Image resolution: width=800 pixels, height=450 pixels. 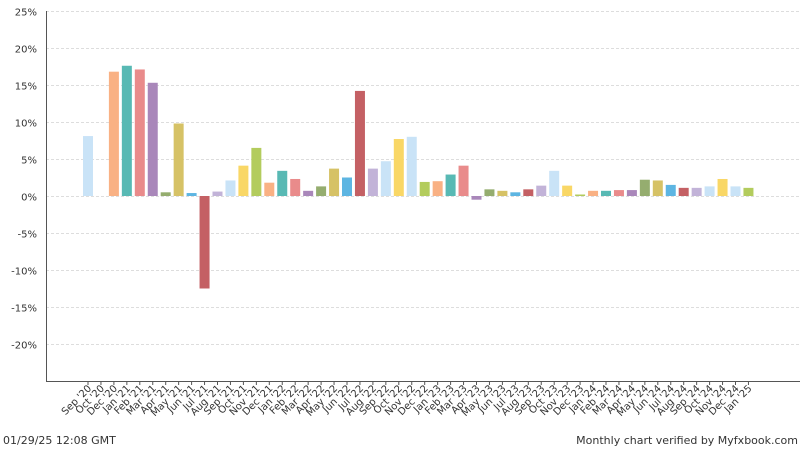 What do you see at coordinates (26, 87) in the screenshot?
I see `y-tick-label: 15%` at bounding box center [26, 87].